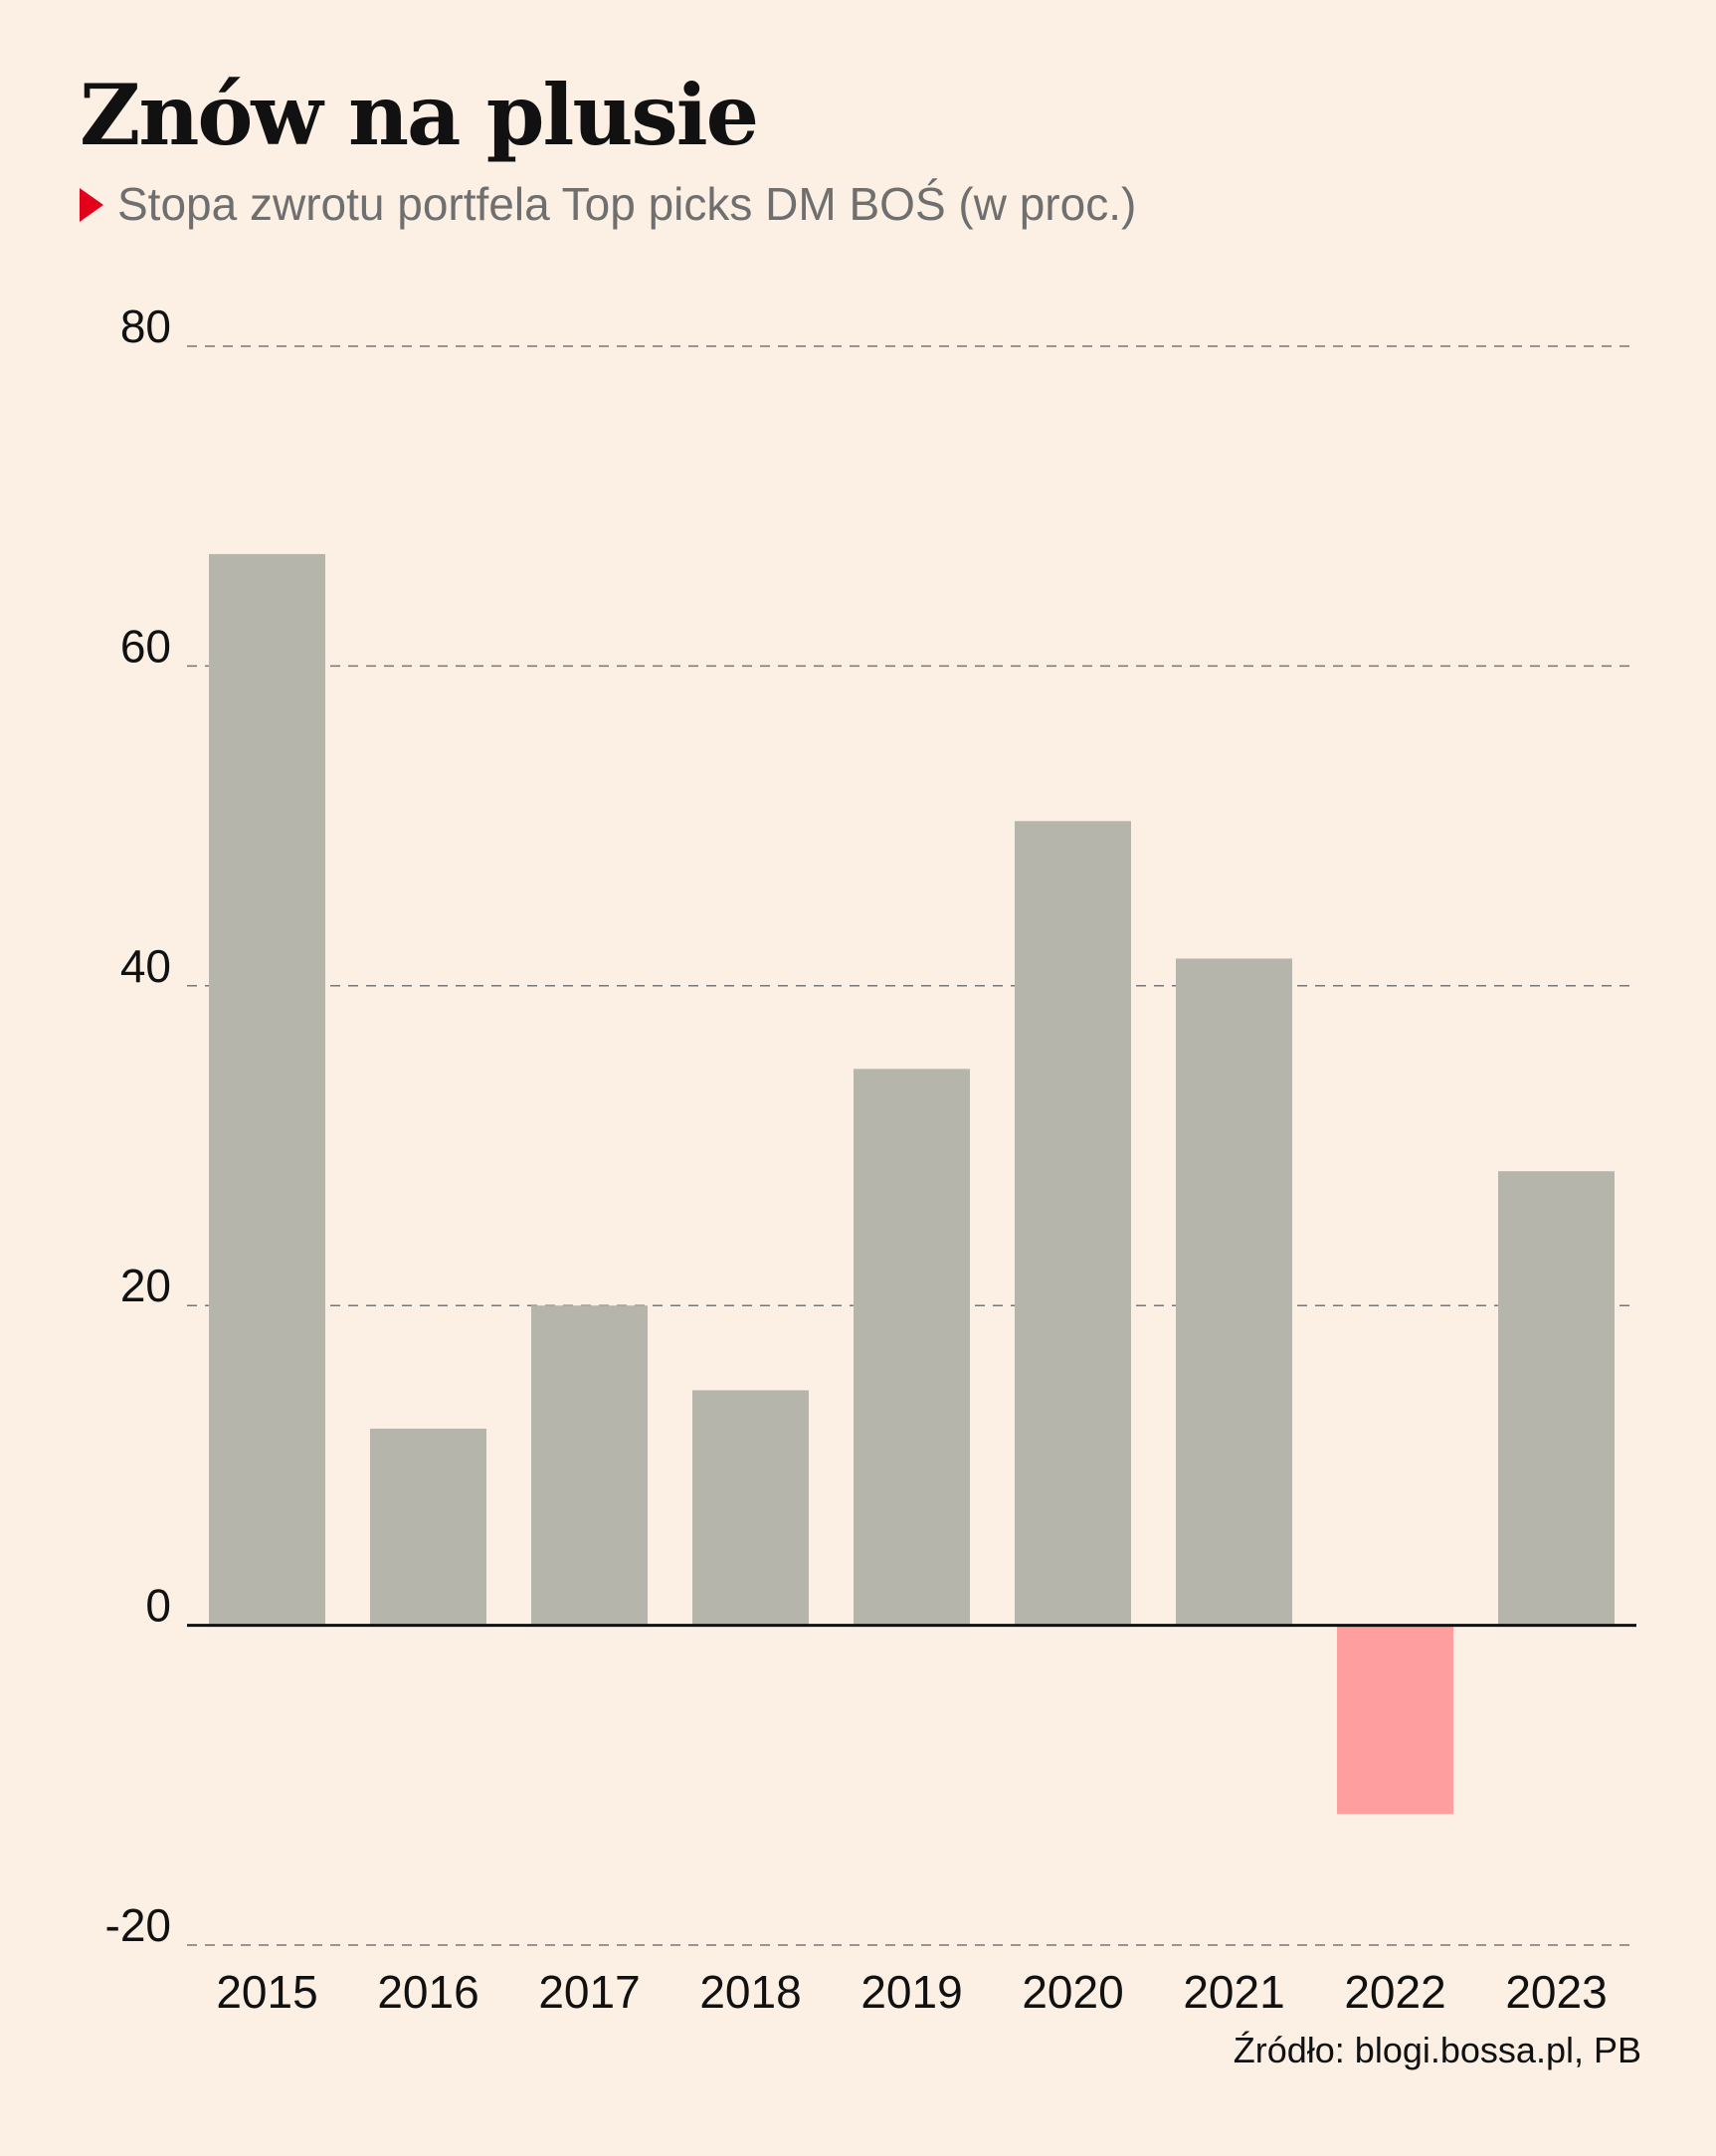 The height and width of the screenshot is (2156, 1716). I want to click on x-tick-label: 2015, so click(266, 1992).